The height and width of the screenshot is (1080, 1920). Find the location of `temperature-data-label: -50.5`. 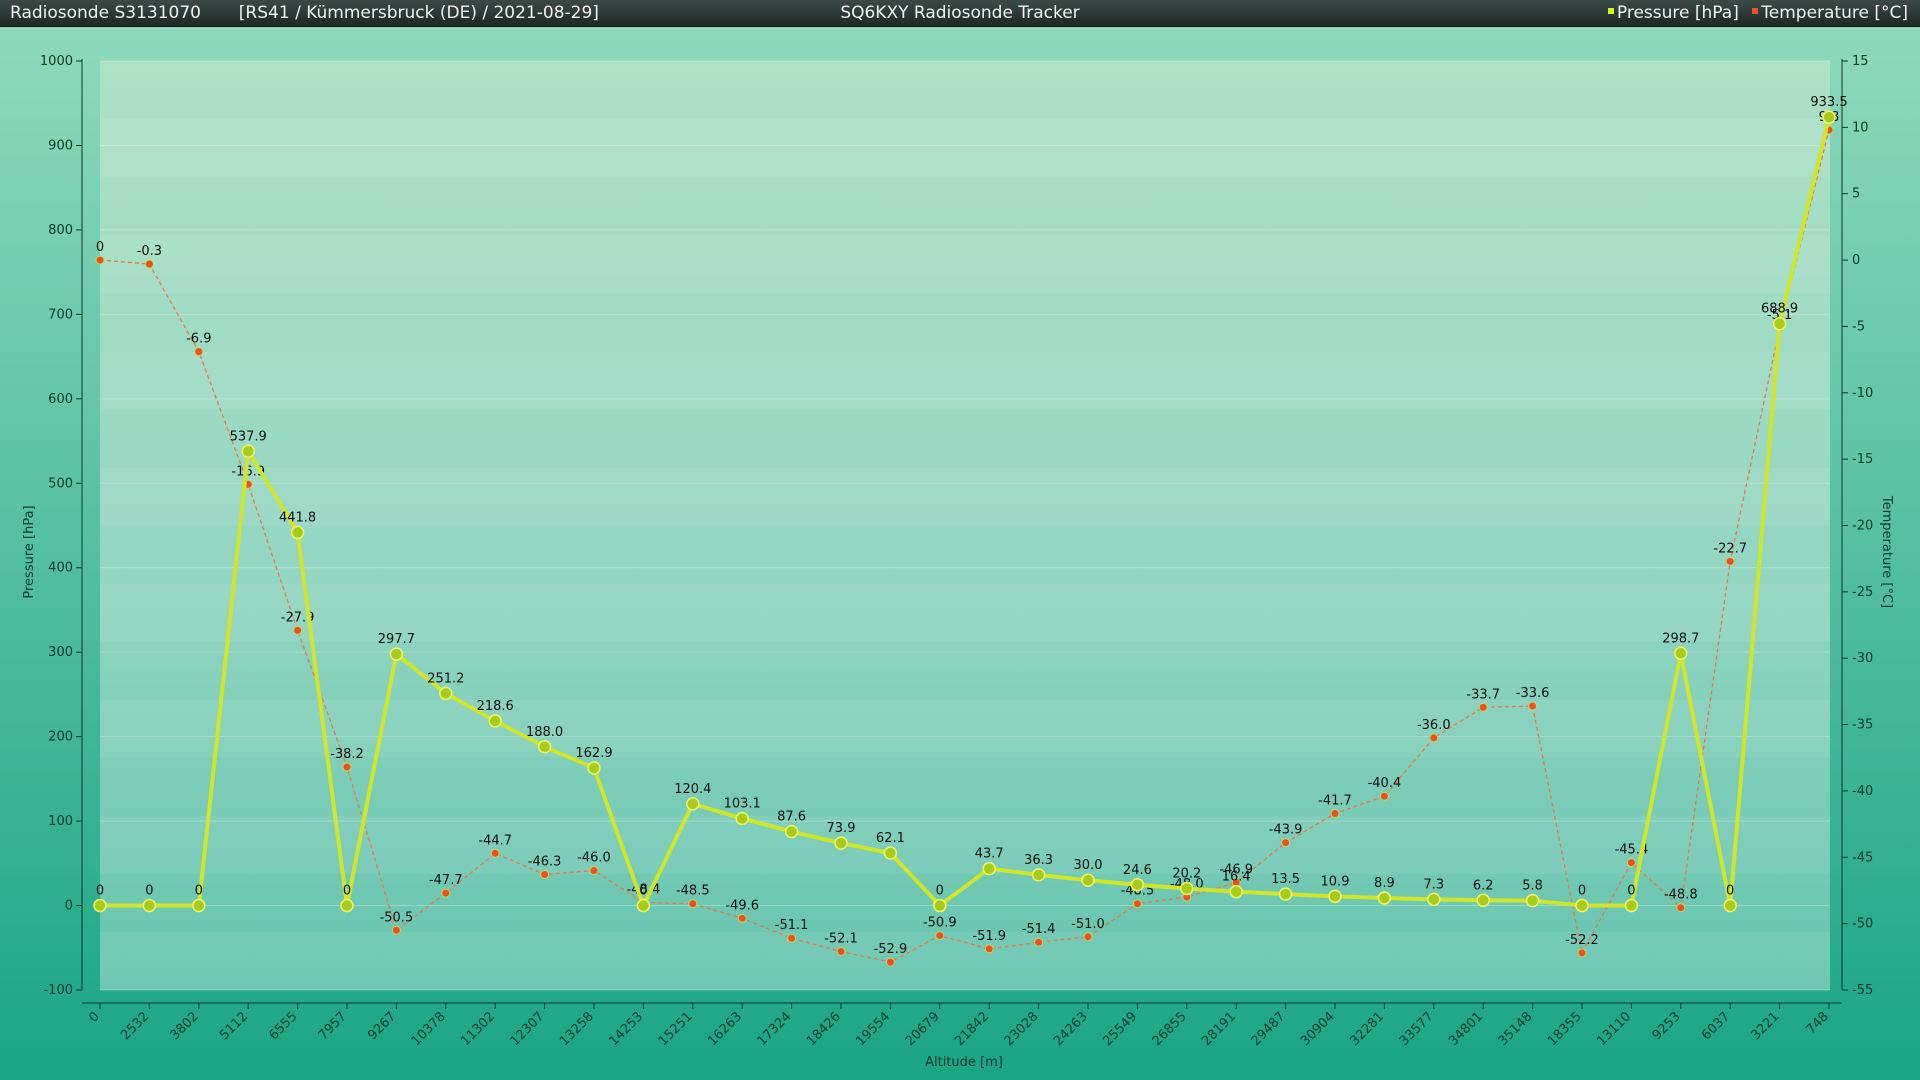

temperature-data-label: -50.5 is located at coordinates (397, 917).